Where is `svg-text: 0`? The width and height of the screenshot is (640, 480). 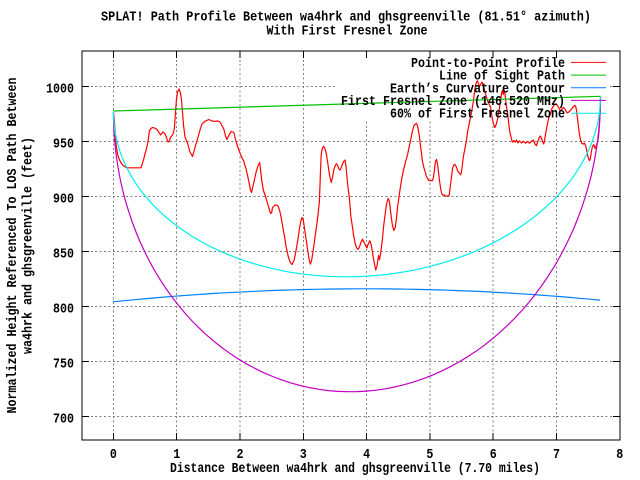
svg-text: 0 is located at coordinates (113, 455).